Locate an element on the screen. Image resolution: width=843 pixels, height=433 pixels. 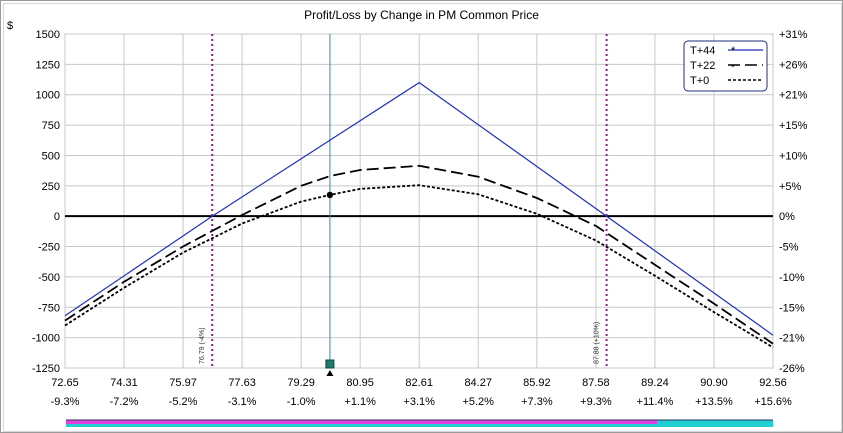
x2-tick-label: +1.1% is located at coordinates (360, 402).